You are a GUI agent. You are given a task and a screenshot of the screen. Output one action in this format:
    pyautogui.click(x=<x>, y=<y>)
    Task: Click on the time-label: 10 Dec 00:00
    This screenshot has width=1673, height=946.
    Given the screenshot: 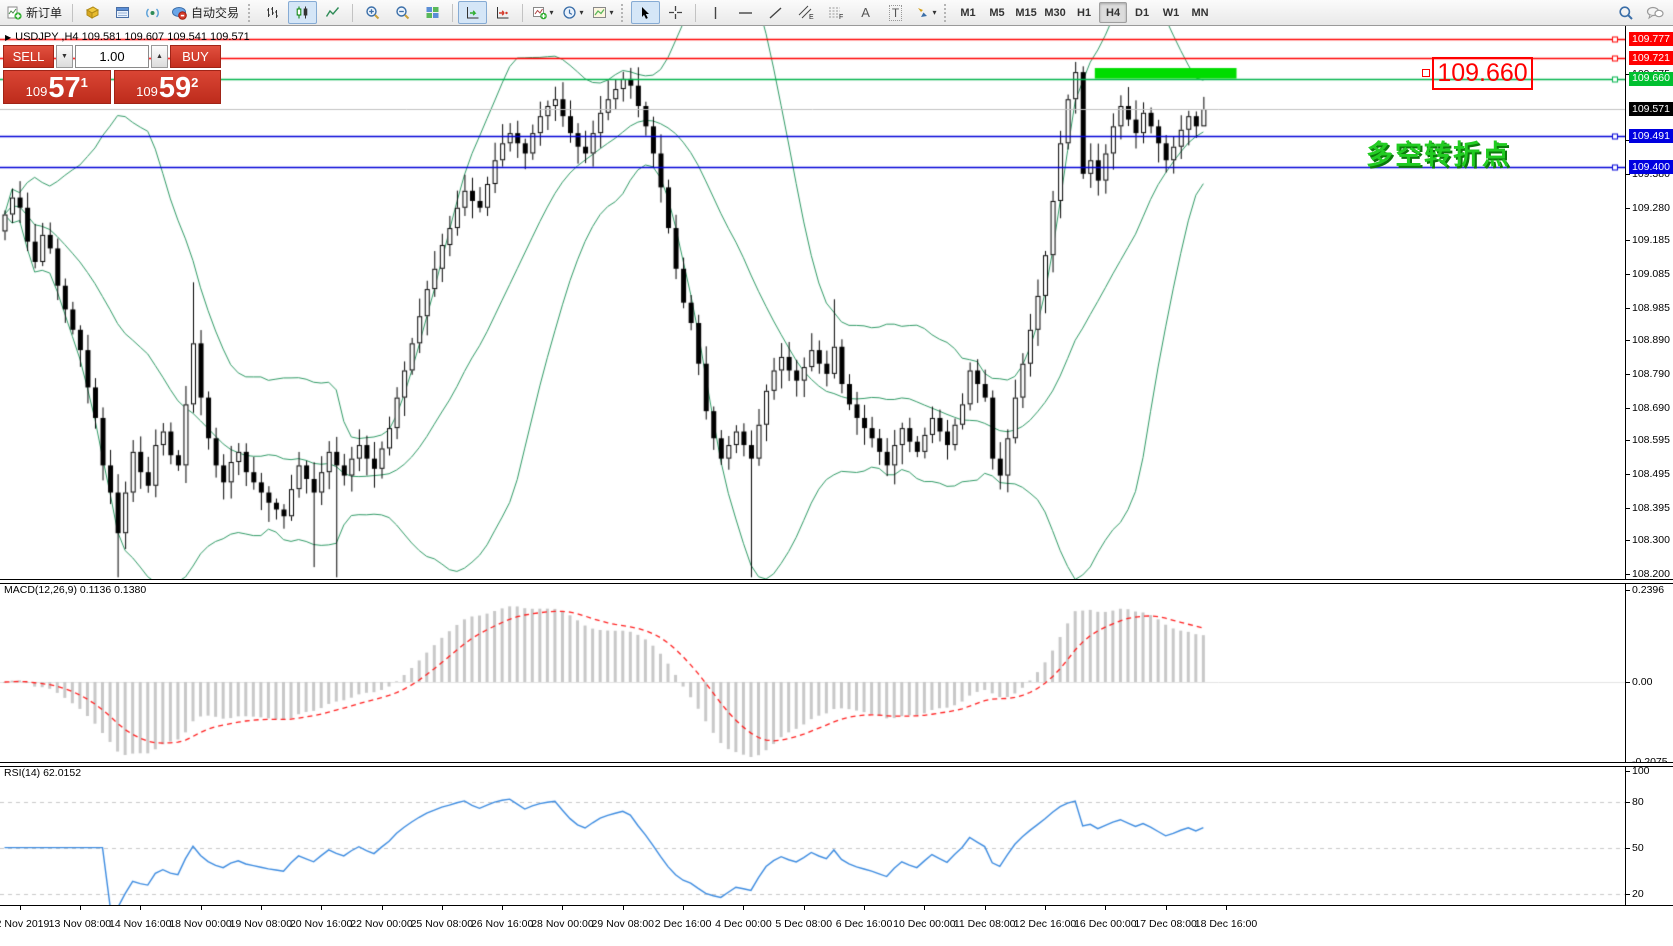 What is the action you would take?
    pyautogui.click(x=924, y=924)
    